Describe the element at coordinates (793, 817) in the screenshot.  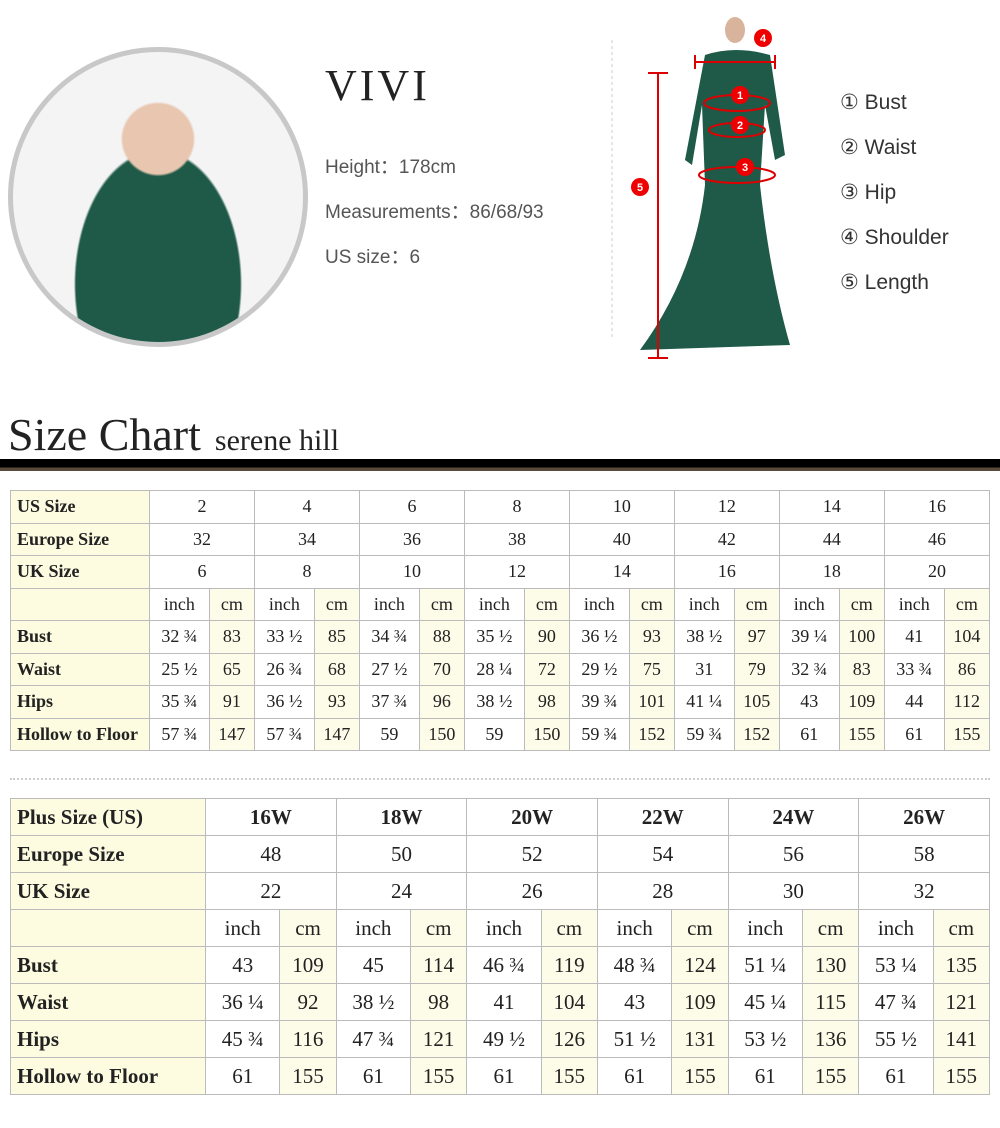
I see `size-cell: 24W` at that location.